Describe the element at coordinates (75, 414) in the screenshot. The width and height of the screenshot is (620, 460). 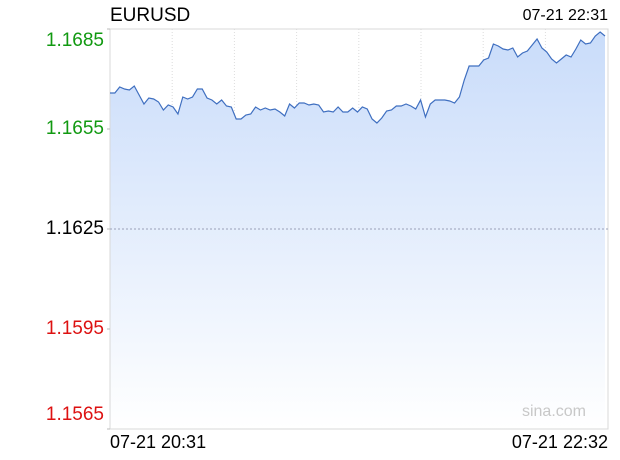
I see `y-tick-label: 1.1565` at that location.